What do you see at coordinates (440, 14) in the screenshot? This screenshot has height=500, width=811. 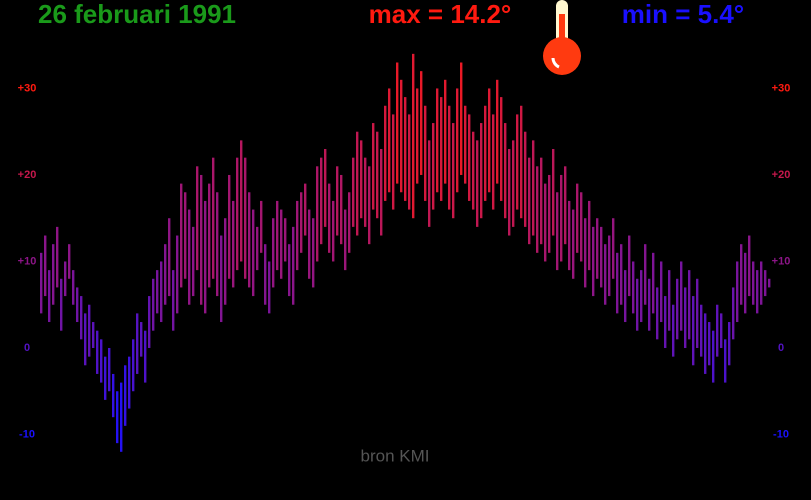 I see `max-label: max = 14.2°` at bounding box center [440, 14].